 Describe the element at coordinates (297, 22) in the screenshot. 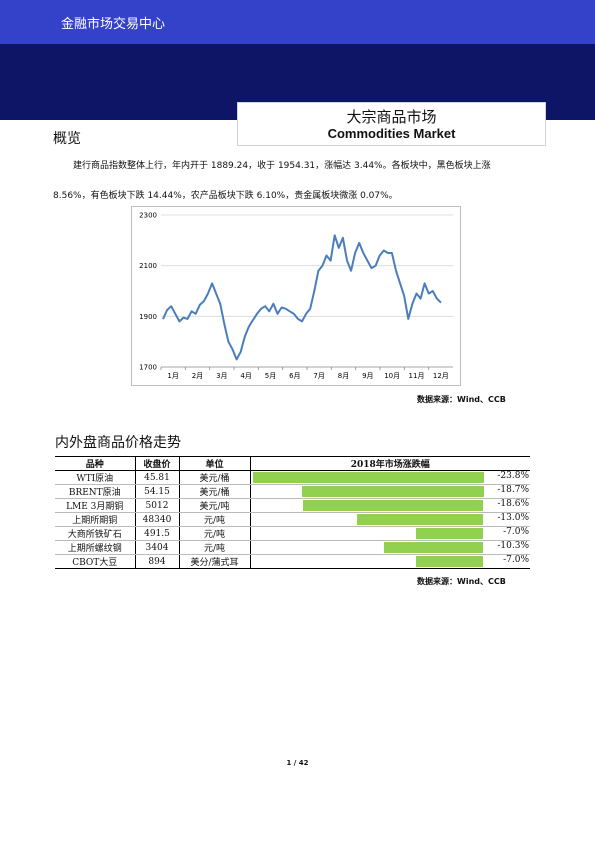

I see `top-banner: 金融市场交易中心` at that location.